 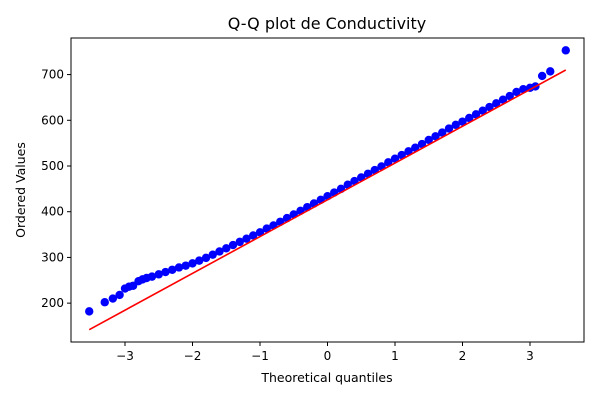 What do you see at coordinates (530, 356) in the screenshot?
I see `x-tick-label: 3` at bounding box center [530, 356].